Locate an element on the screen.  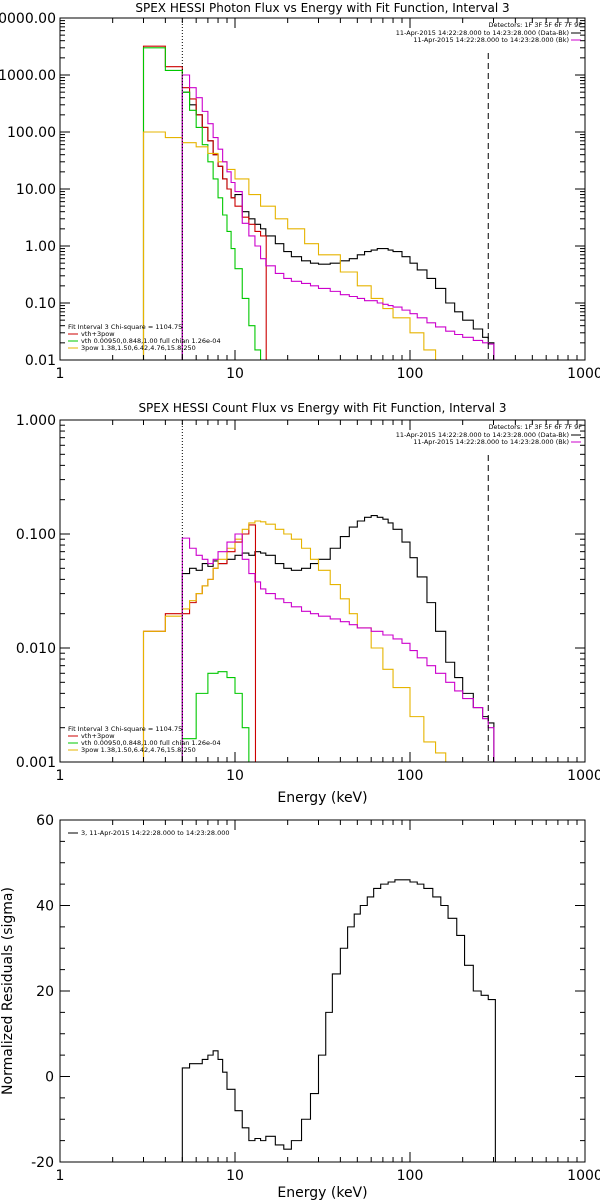
y-tick-label: 0.01 is located at coordinates (40, 361).